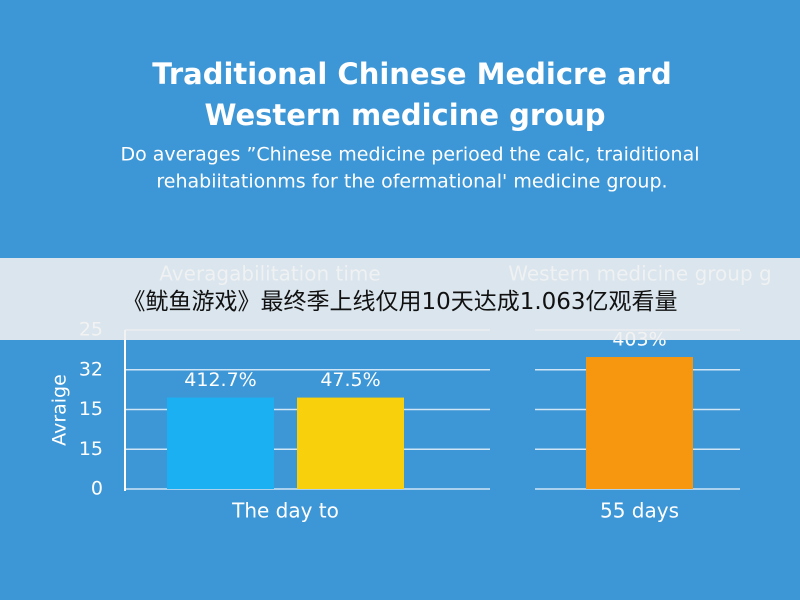  I want to click on title-line: Western medicine group, so click(405, 115).